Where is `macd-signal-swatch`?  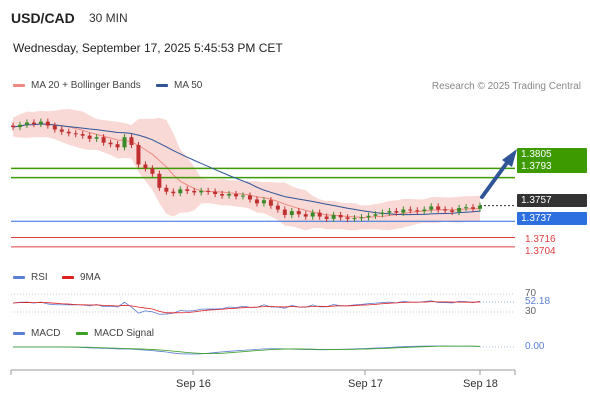
macd-signal-swatch is located at coordinates (82, 333).